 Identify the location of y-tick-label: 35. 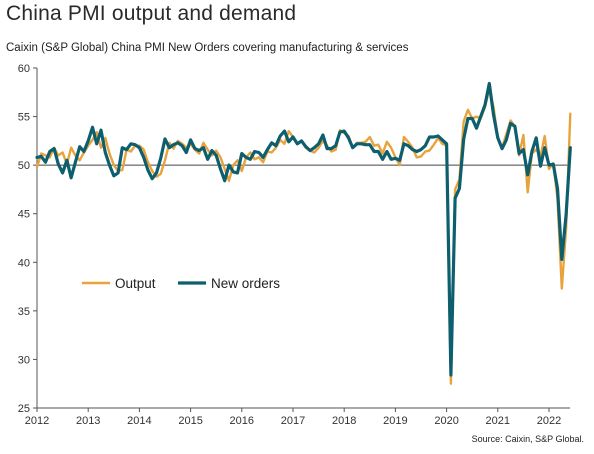
(24, 312).